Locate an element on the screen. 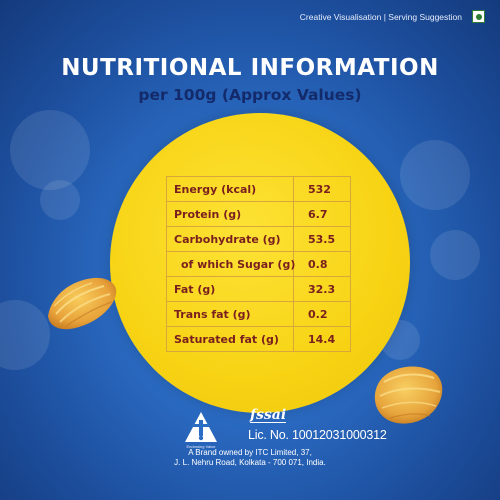  nutrient-value: 53.5 is located at coordinates (322, 239).